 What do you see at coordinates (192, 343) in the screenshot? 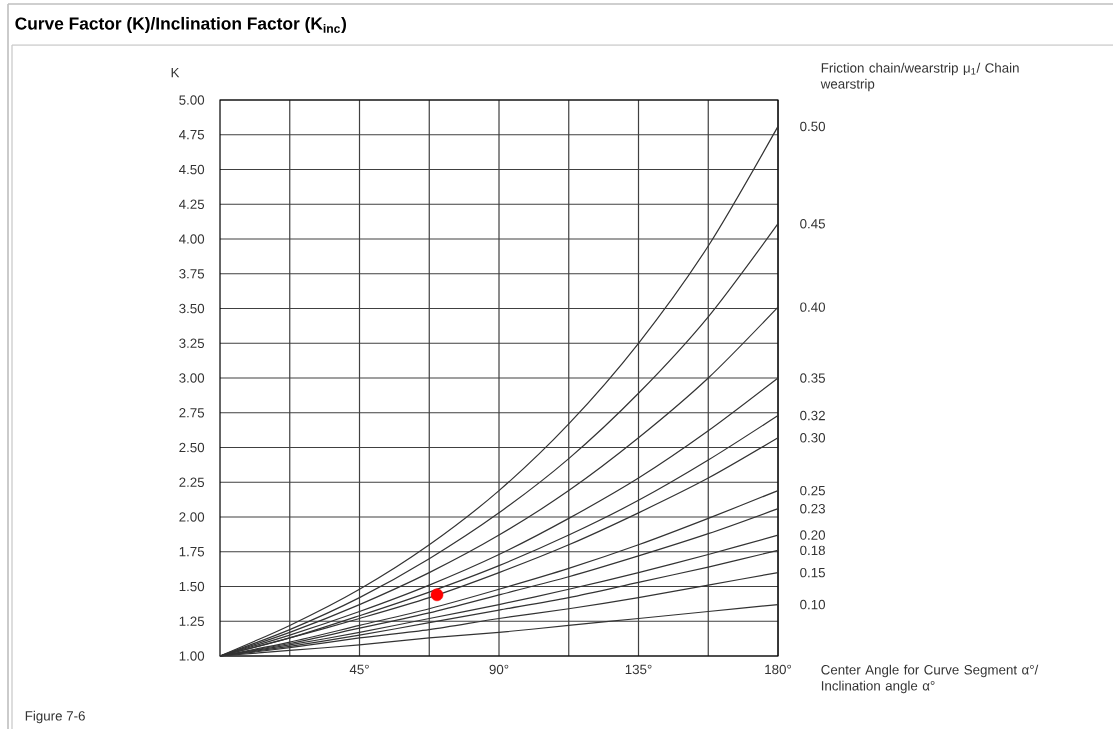
I see `y-tick-label: 3.25` at bounding box center [192, 343].